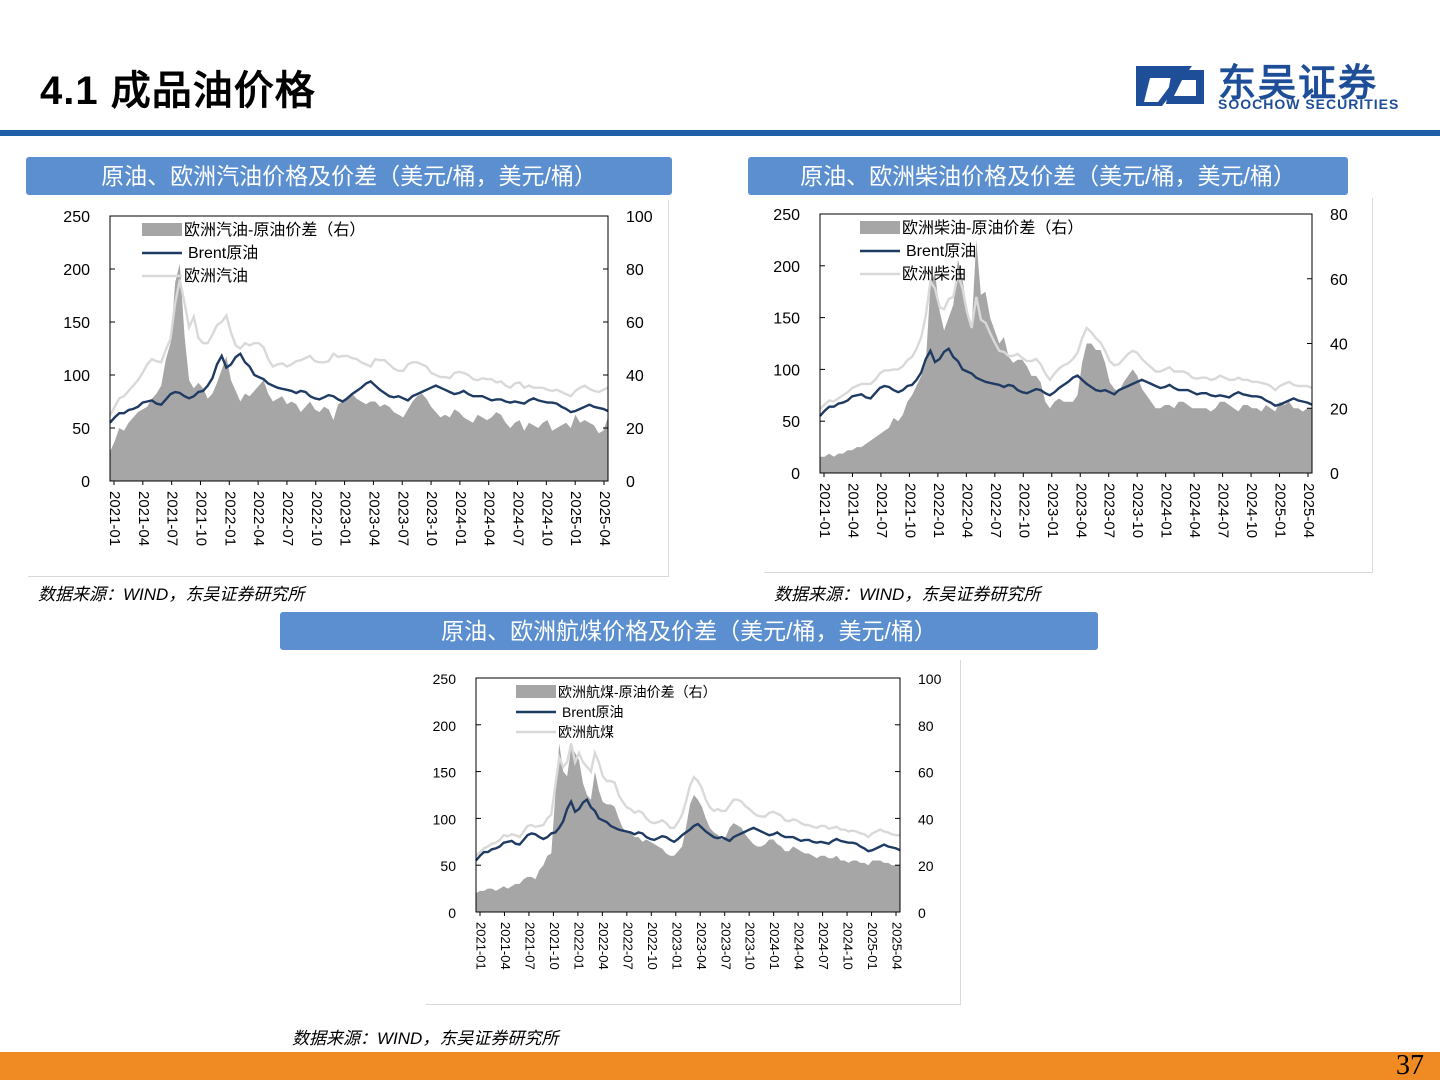 This screenshot has height=1082, width=1440. What do you see at coordinates (1308, 510) in the screenshot?
I see `chart2-x-tick-label: 2025-04` at bounding box center [1308, 510].